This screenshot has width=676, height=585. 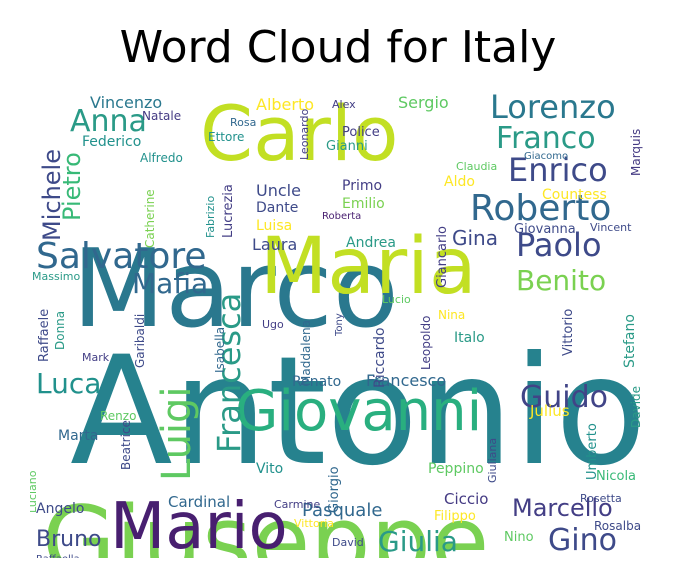 I want to click on word-giulia: Giulia, so click(x=418, y=541).